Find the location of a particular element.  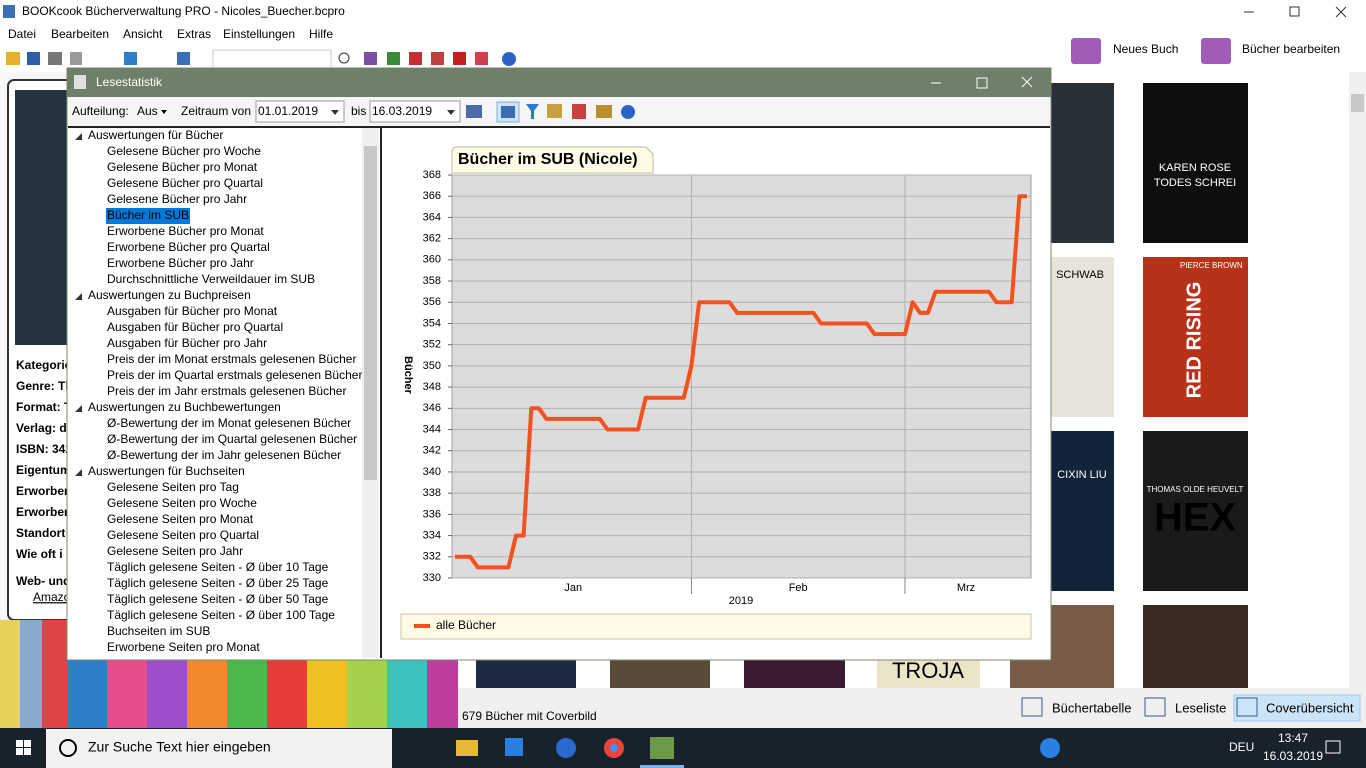

tree-item: Gelesene Bücher pro Jahr is located at coordinates (177, 199).